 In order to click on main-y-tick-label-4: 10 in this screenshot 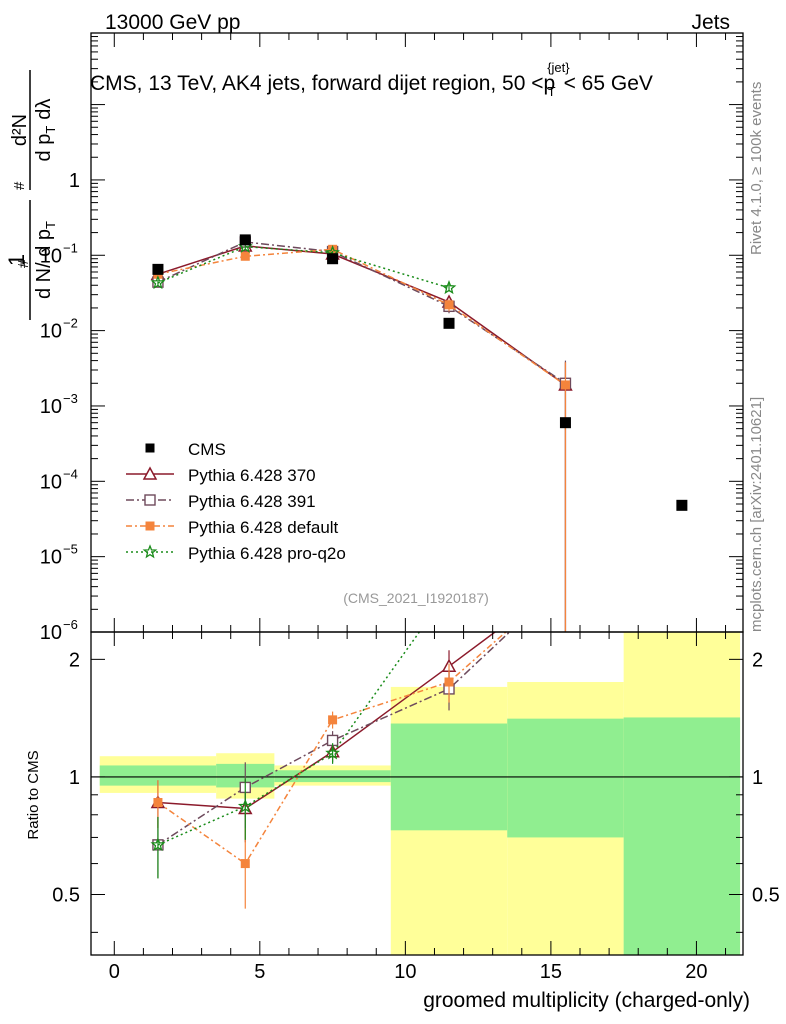, I will do `click(51, 482)`.